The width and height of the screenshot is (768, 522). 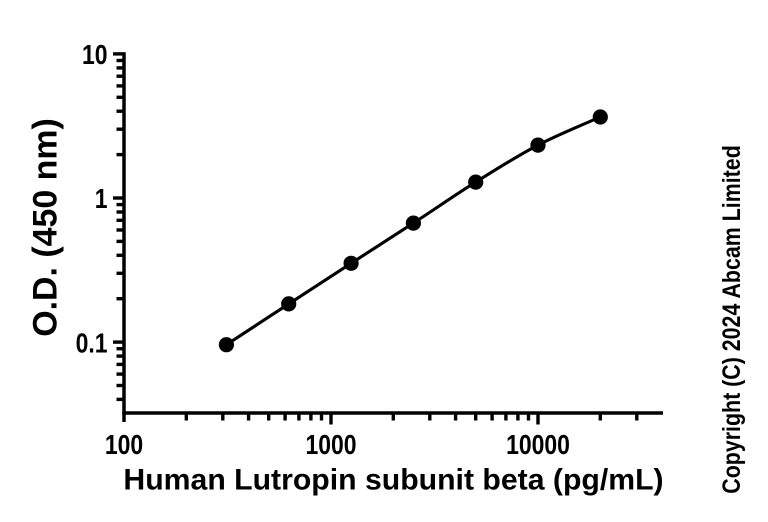 I want to click on svg-text: 10000, so click(x=538, y=445).